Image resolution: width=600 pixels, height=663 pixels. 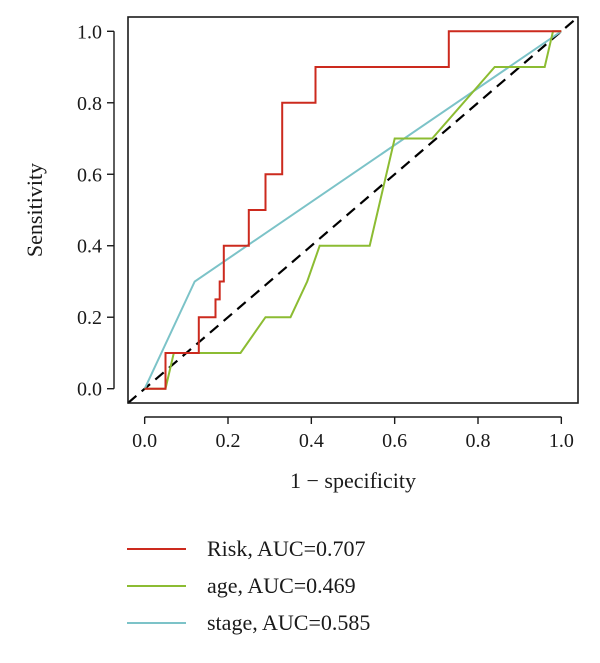 I want to click on x-tick-label: 1.0, so click(x=561, y=441).